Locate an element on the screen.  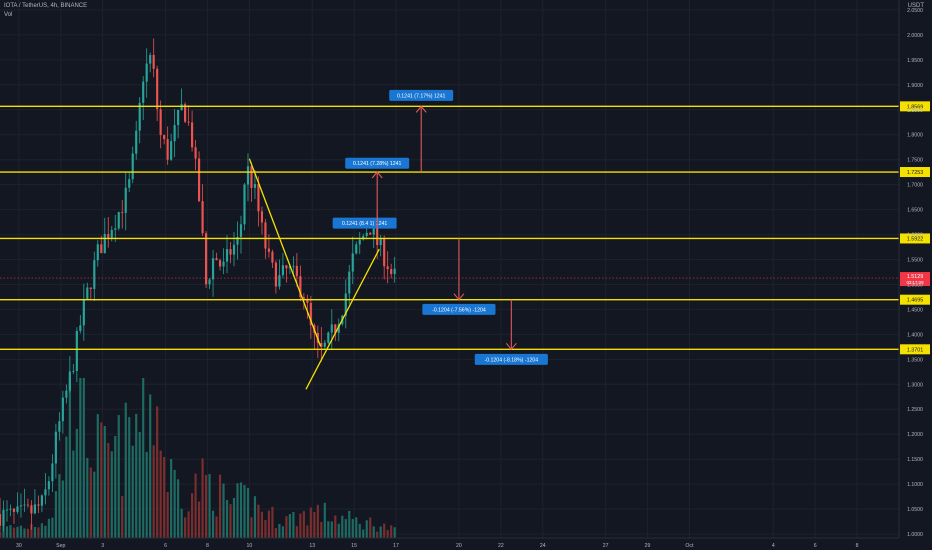
x-tick-label: 15 is located at coordinates (354, 546).